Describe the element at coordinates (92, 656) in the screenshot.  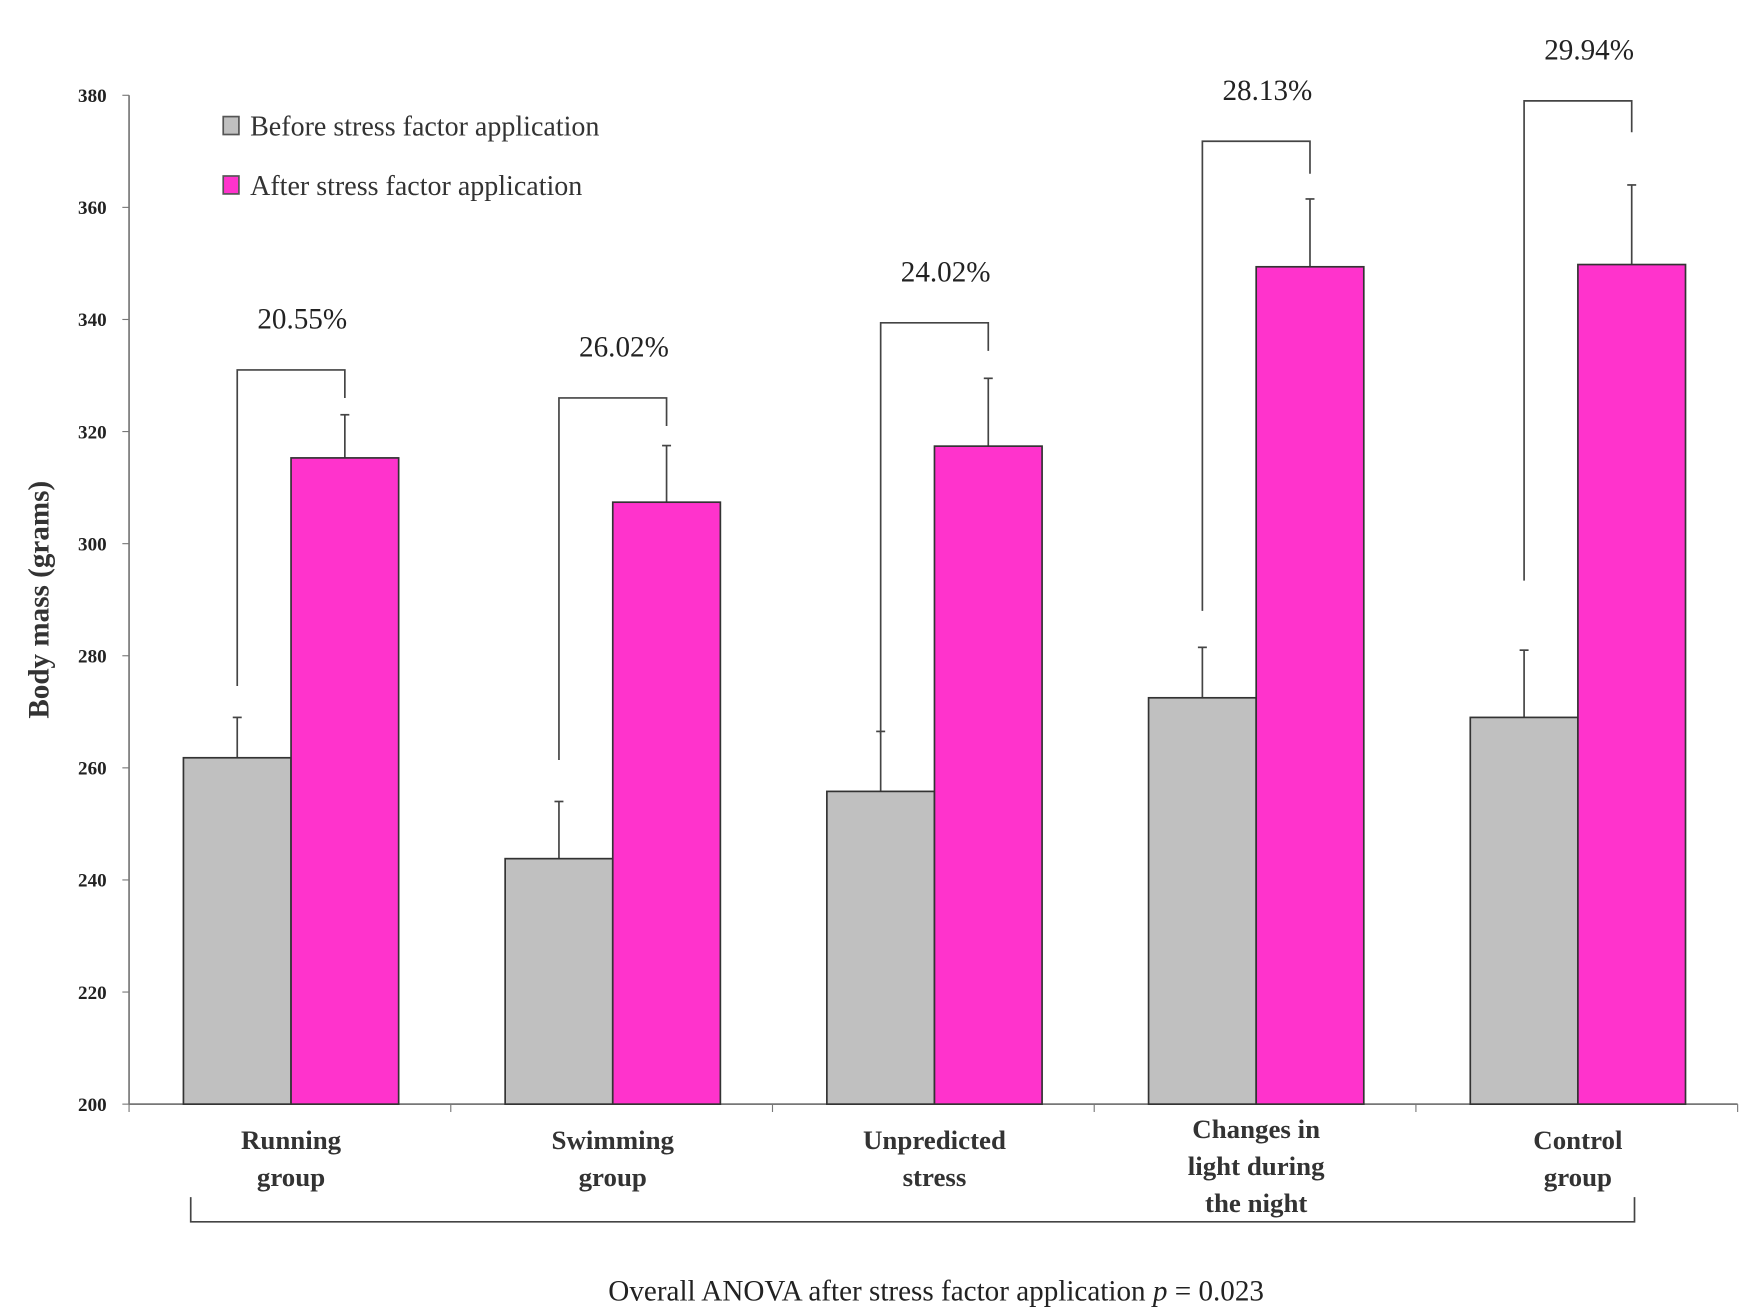
I see `y-tick-label: 280` at that location.